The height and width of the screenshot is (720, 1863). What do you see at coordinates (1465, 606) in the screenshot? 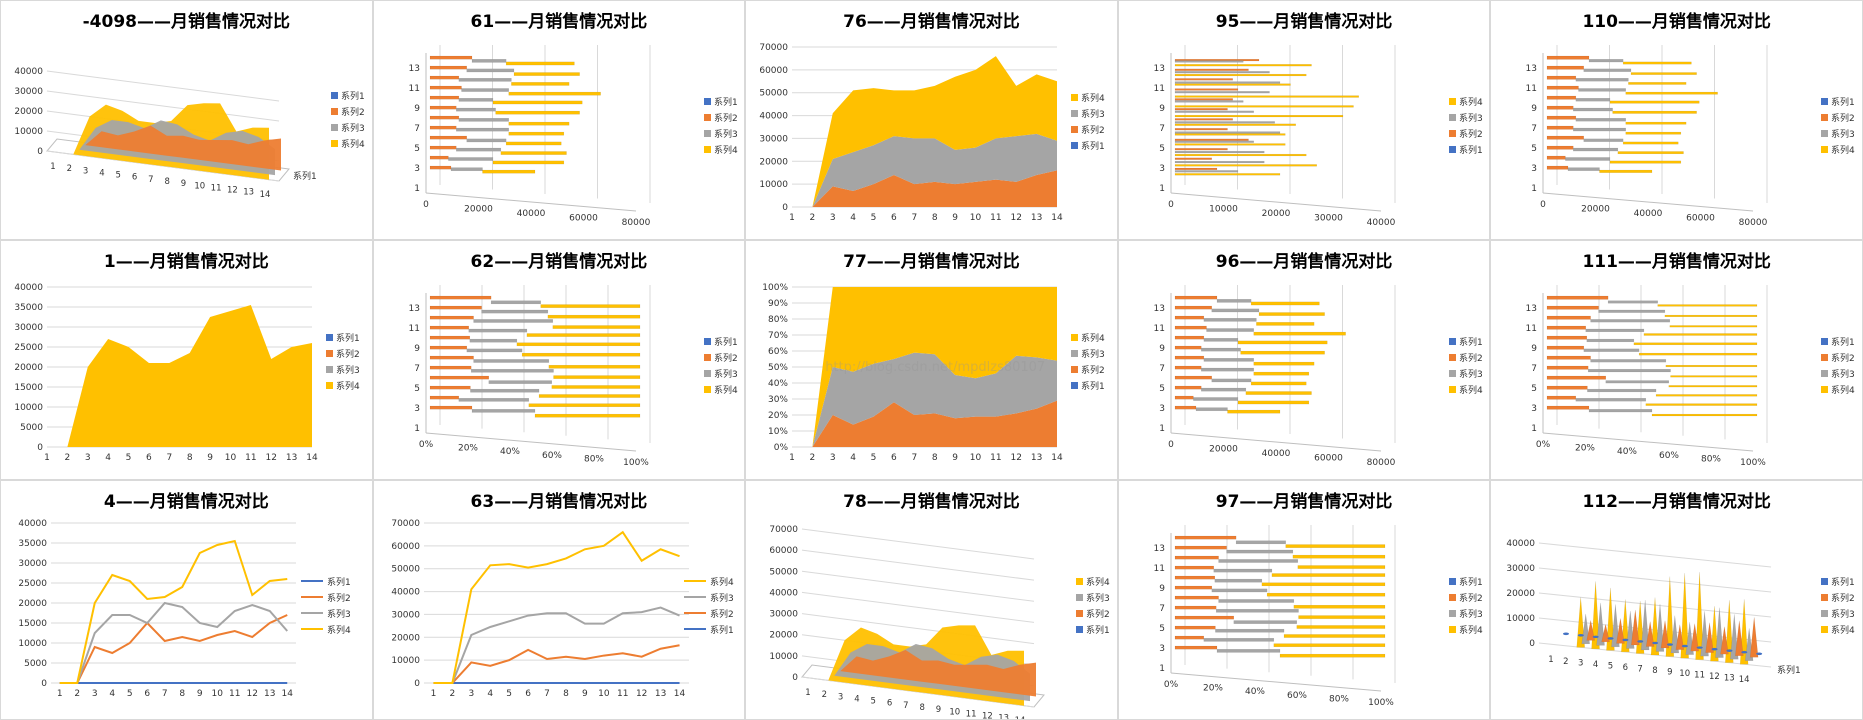
I see `legend: 系列1 系列2 系列3 系列4` at bounding box center [1465, 606].